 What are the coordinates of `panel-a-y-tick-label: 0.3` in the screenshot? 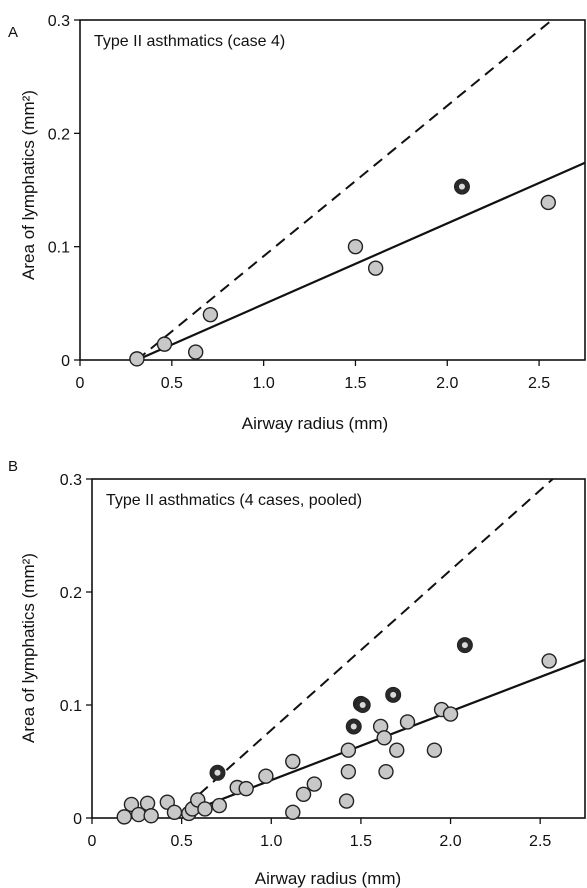 It's located at (59, 21).